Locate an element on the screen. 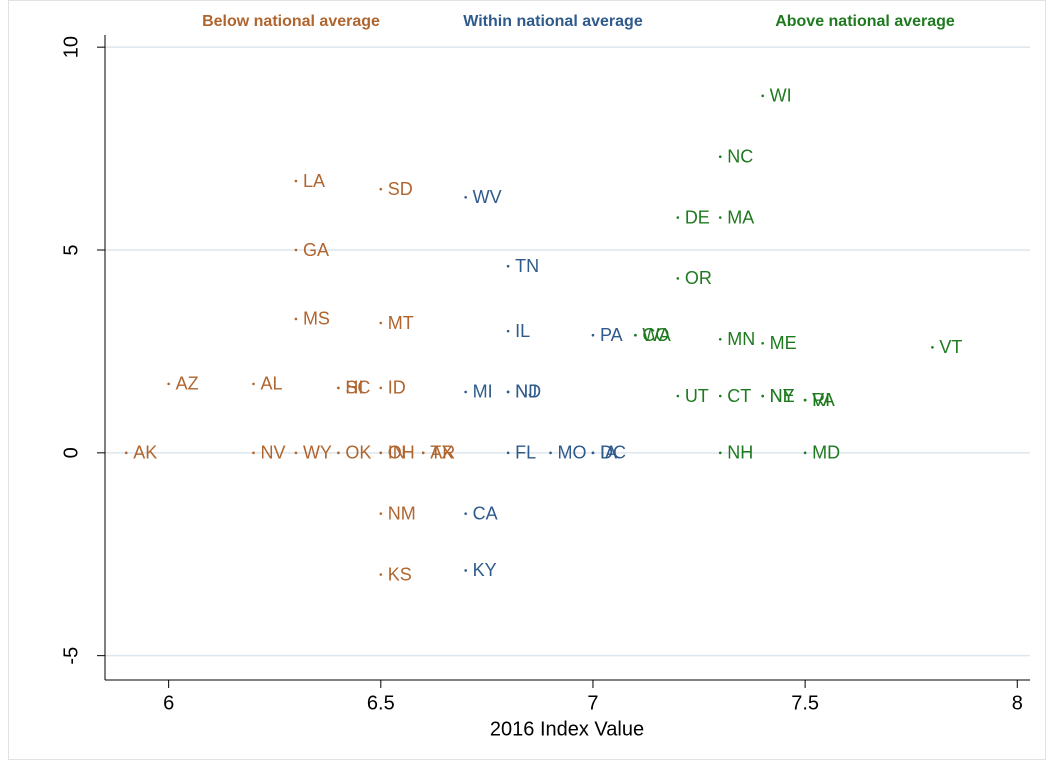 The height and width of the screenshot is (767, 1047). point-label: PA is located at coordinates (611, 335).